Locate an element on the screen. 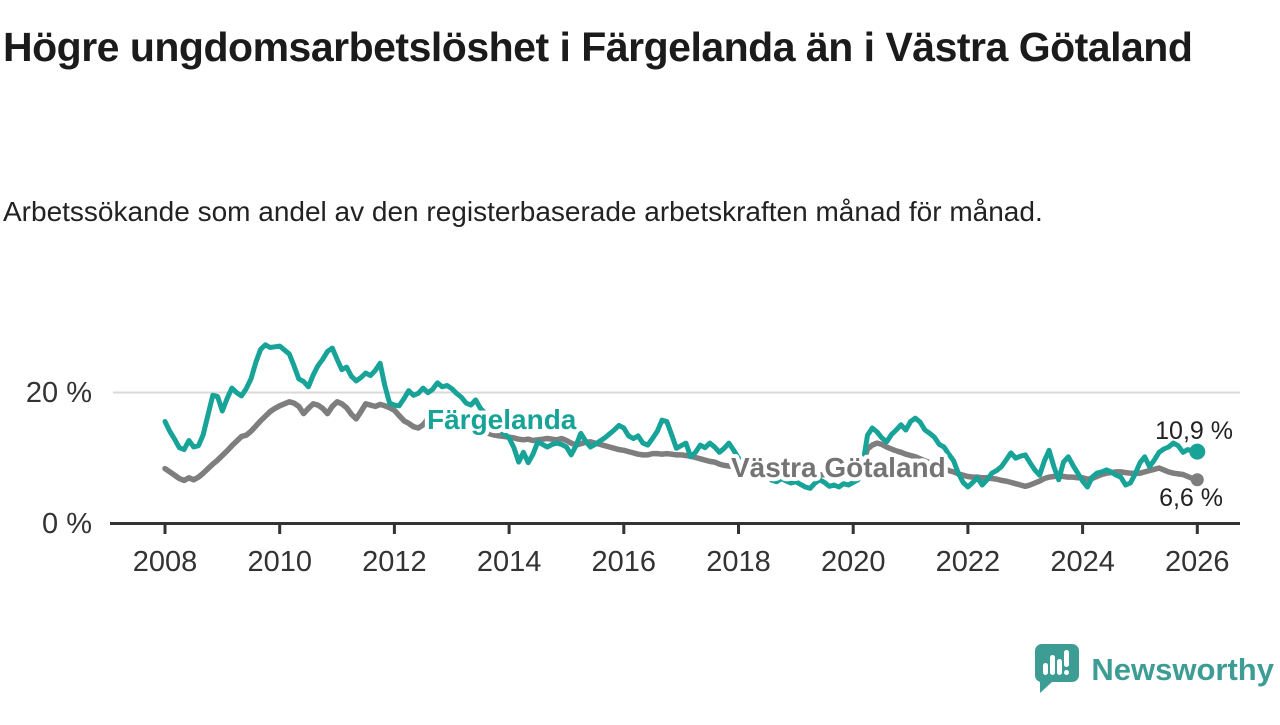 This screenshot has width=1280, height=725. newsworthy-wordmark: Newsworthy is located at coordinates (1182, 669).